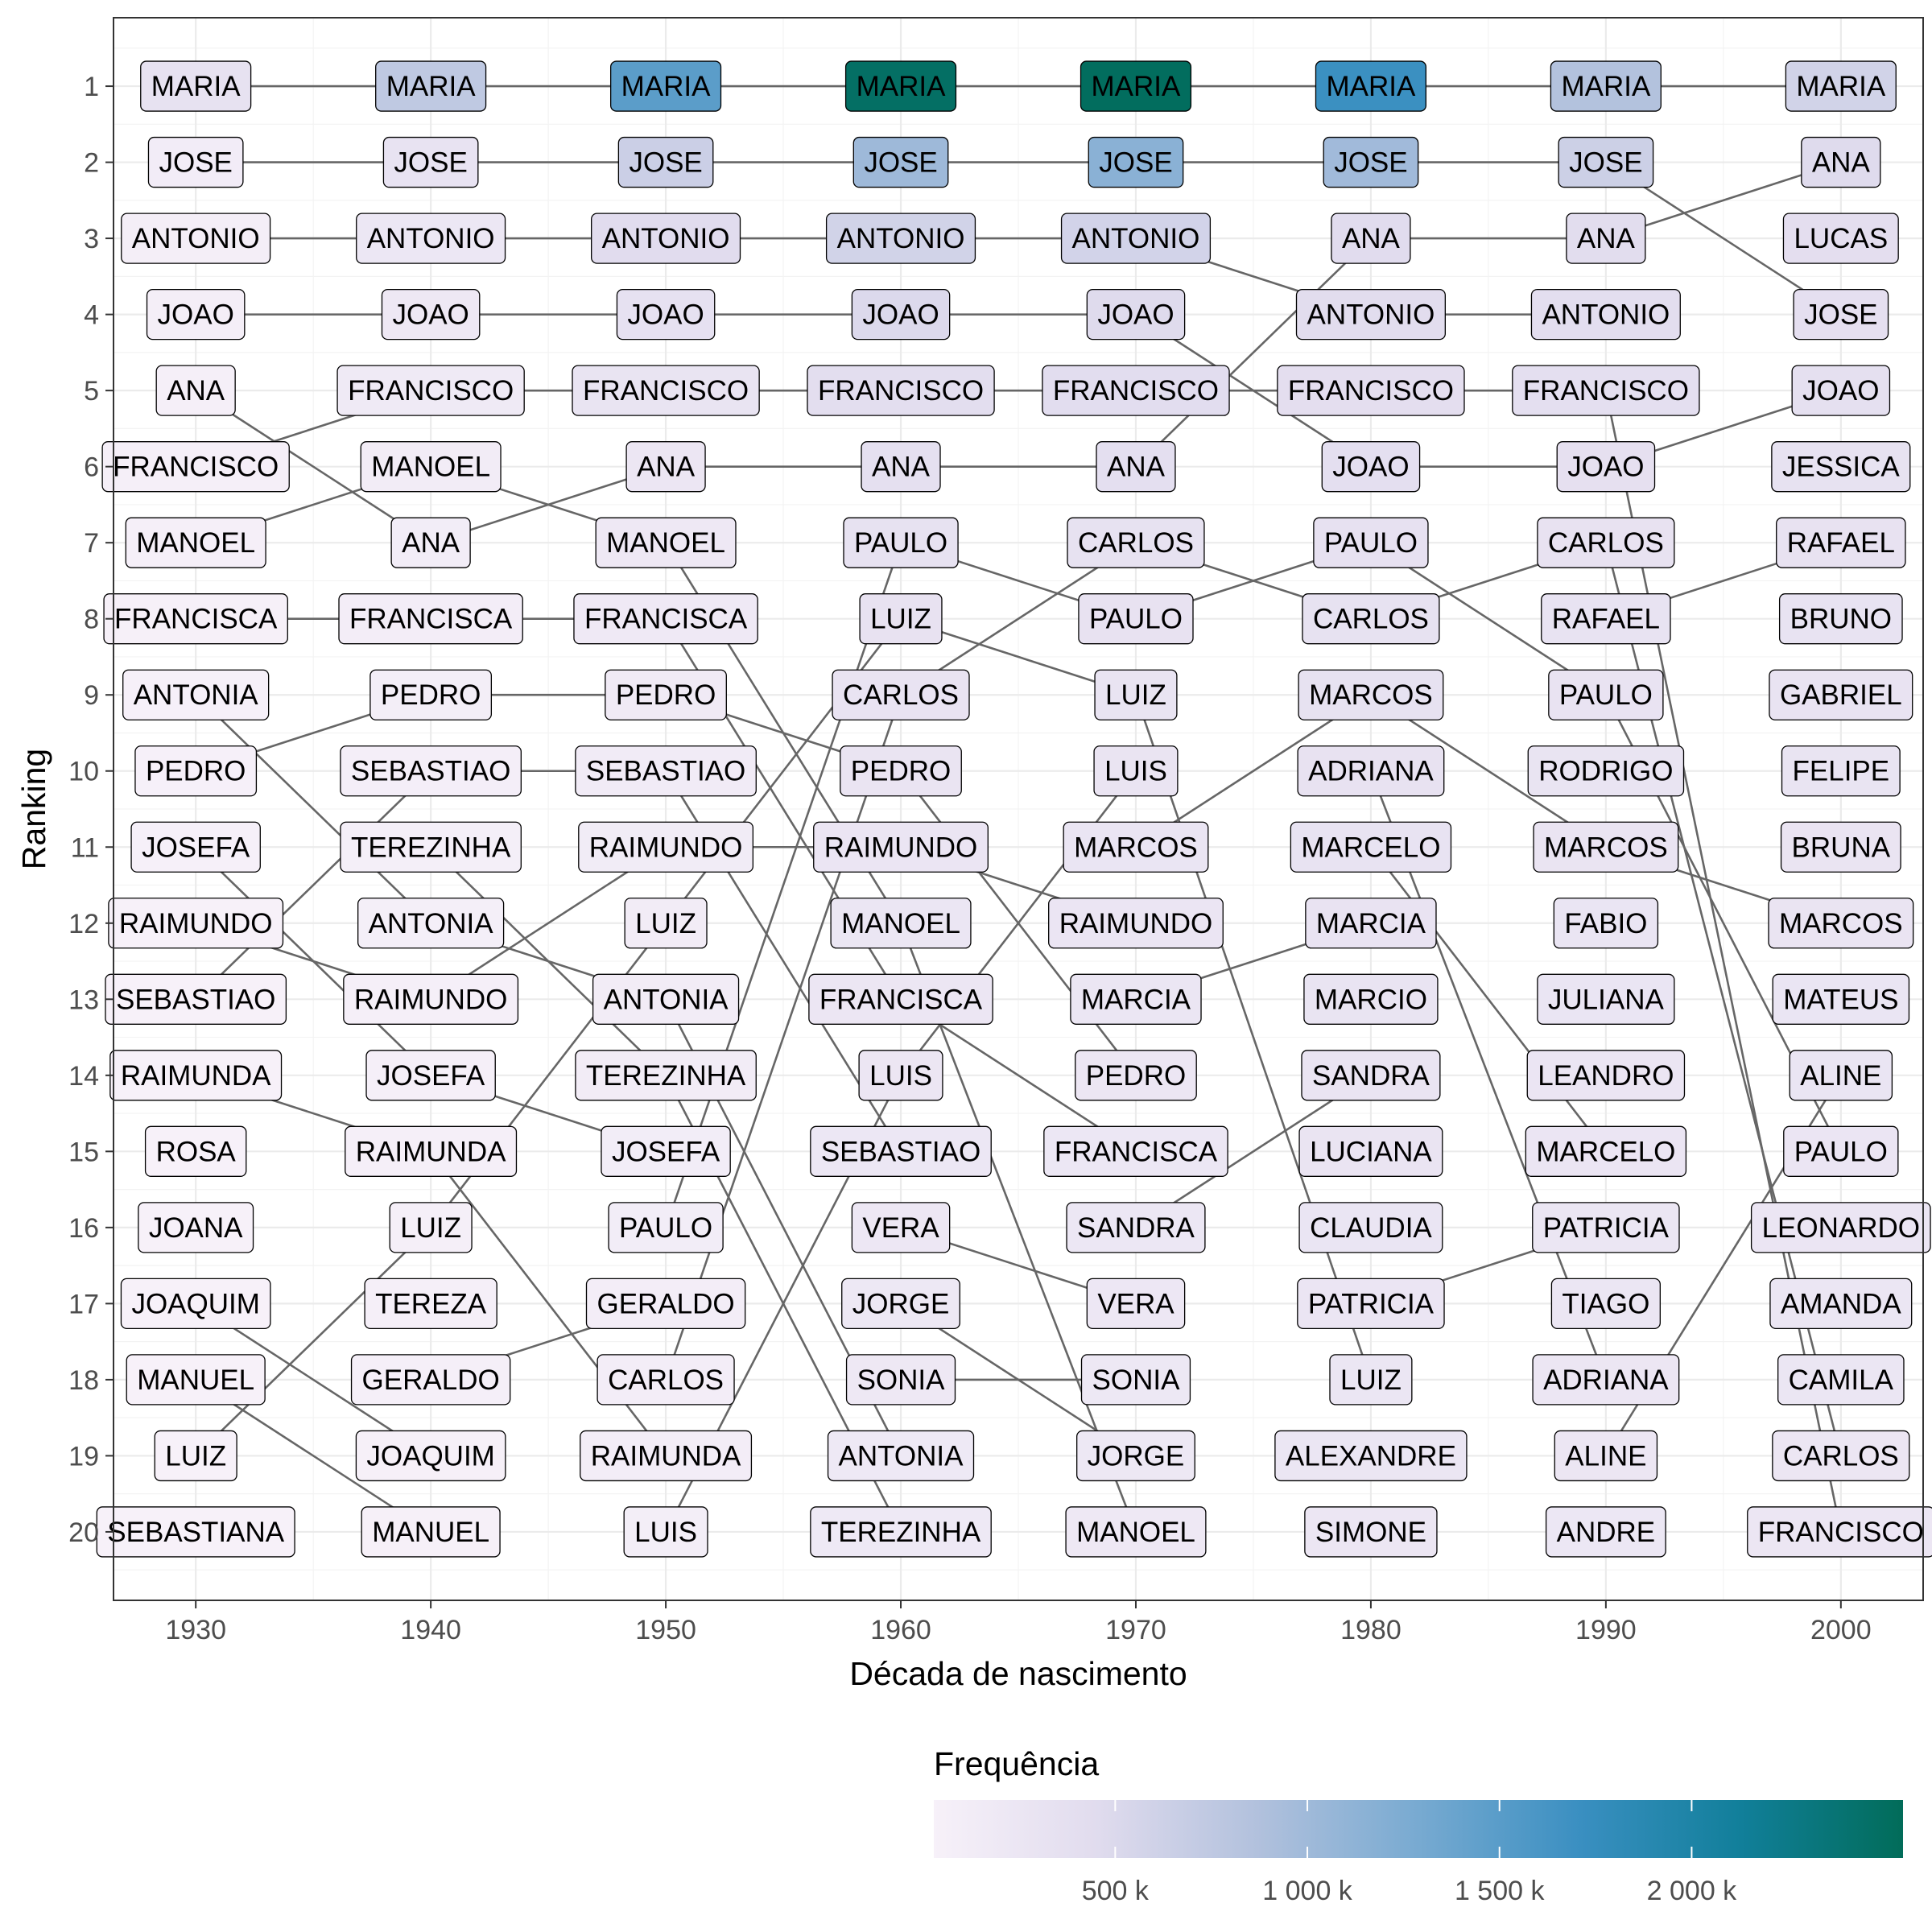  I want to click on y-axis-title: Ranking, so click(33, 809).